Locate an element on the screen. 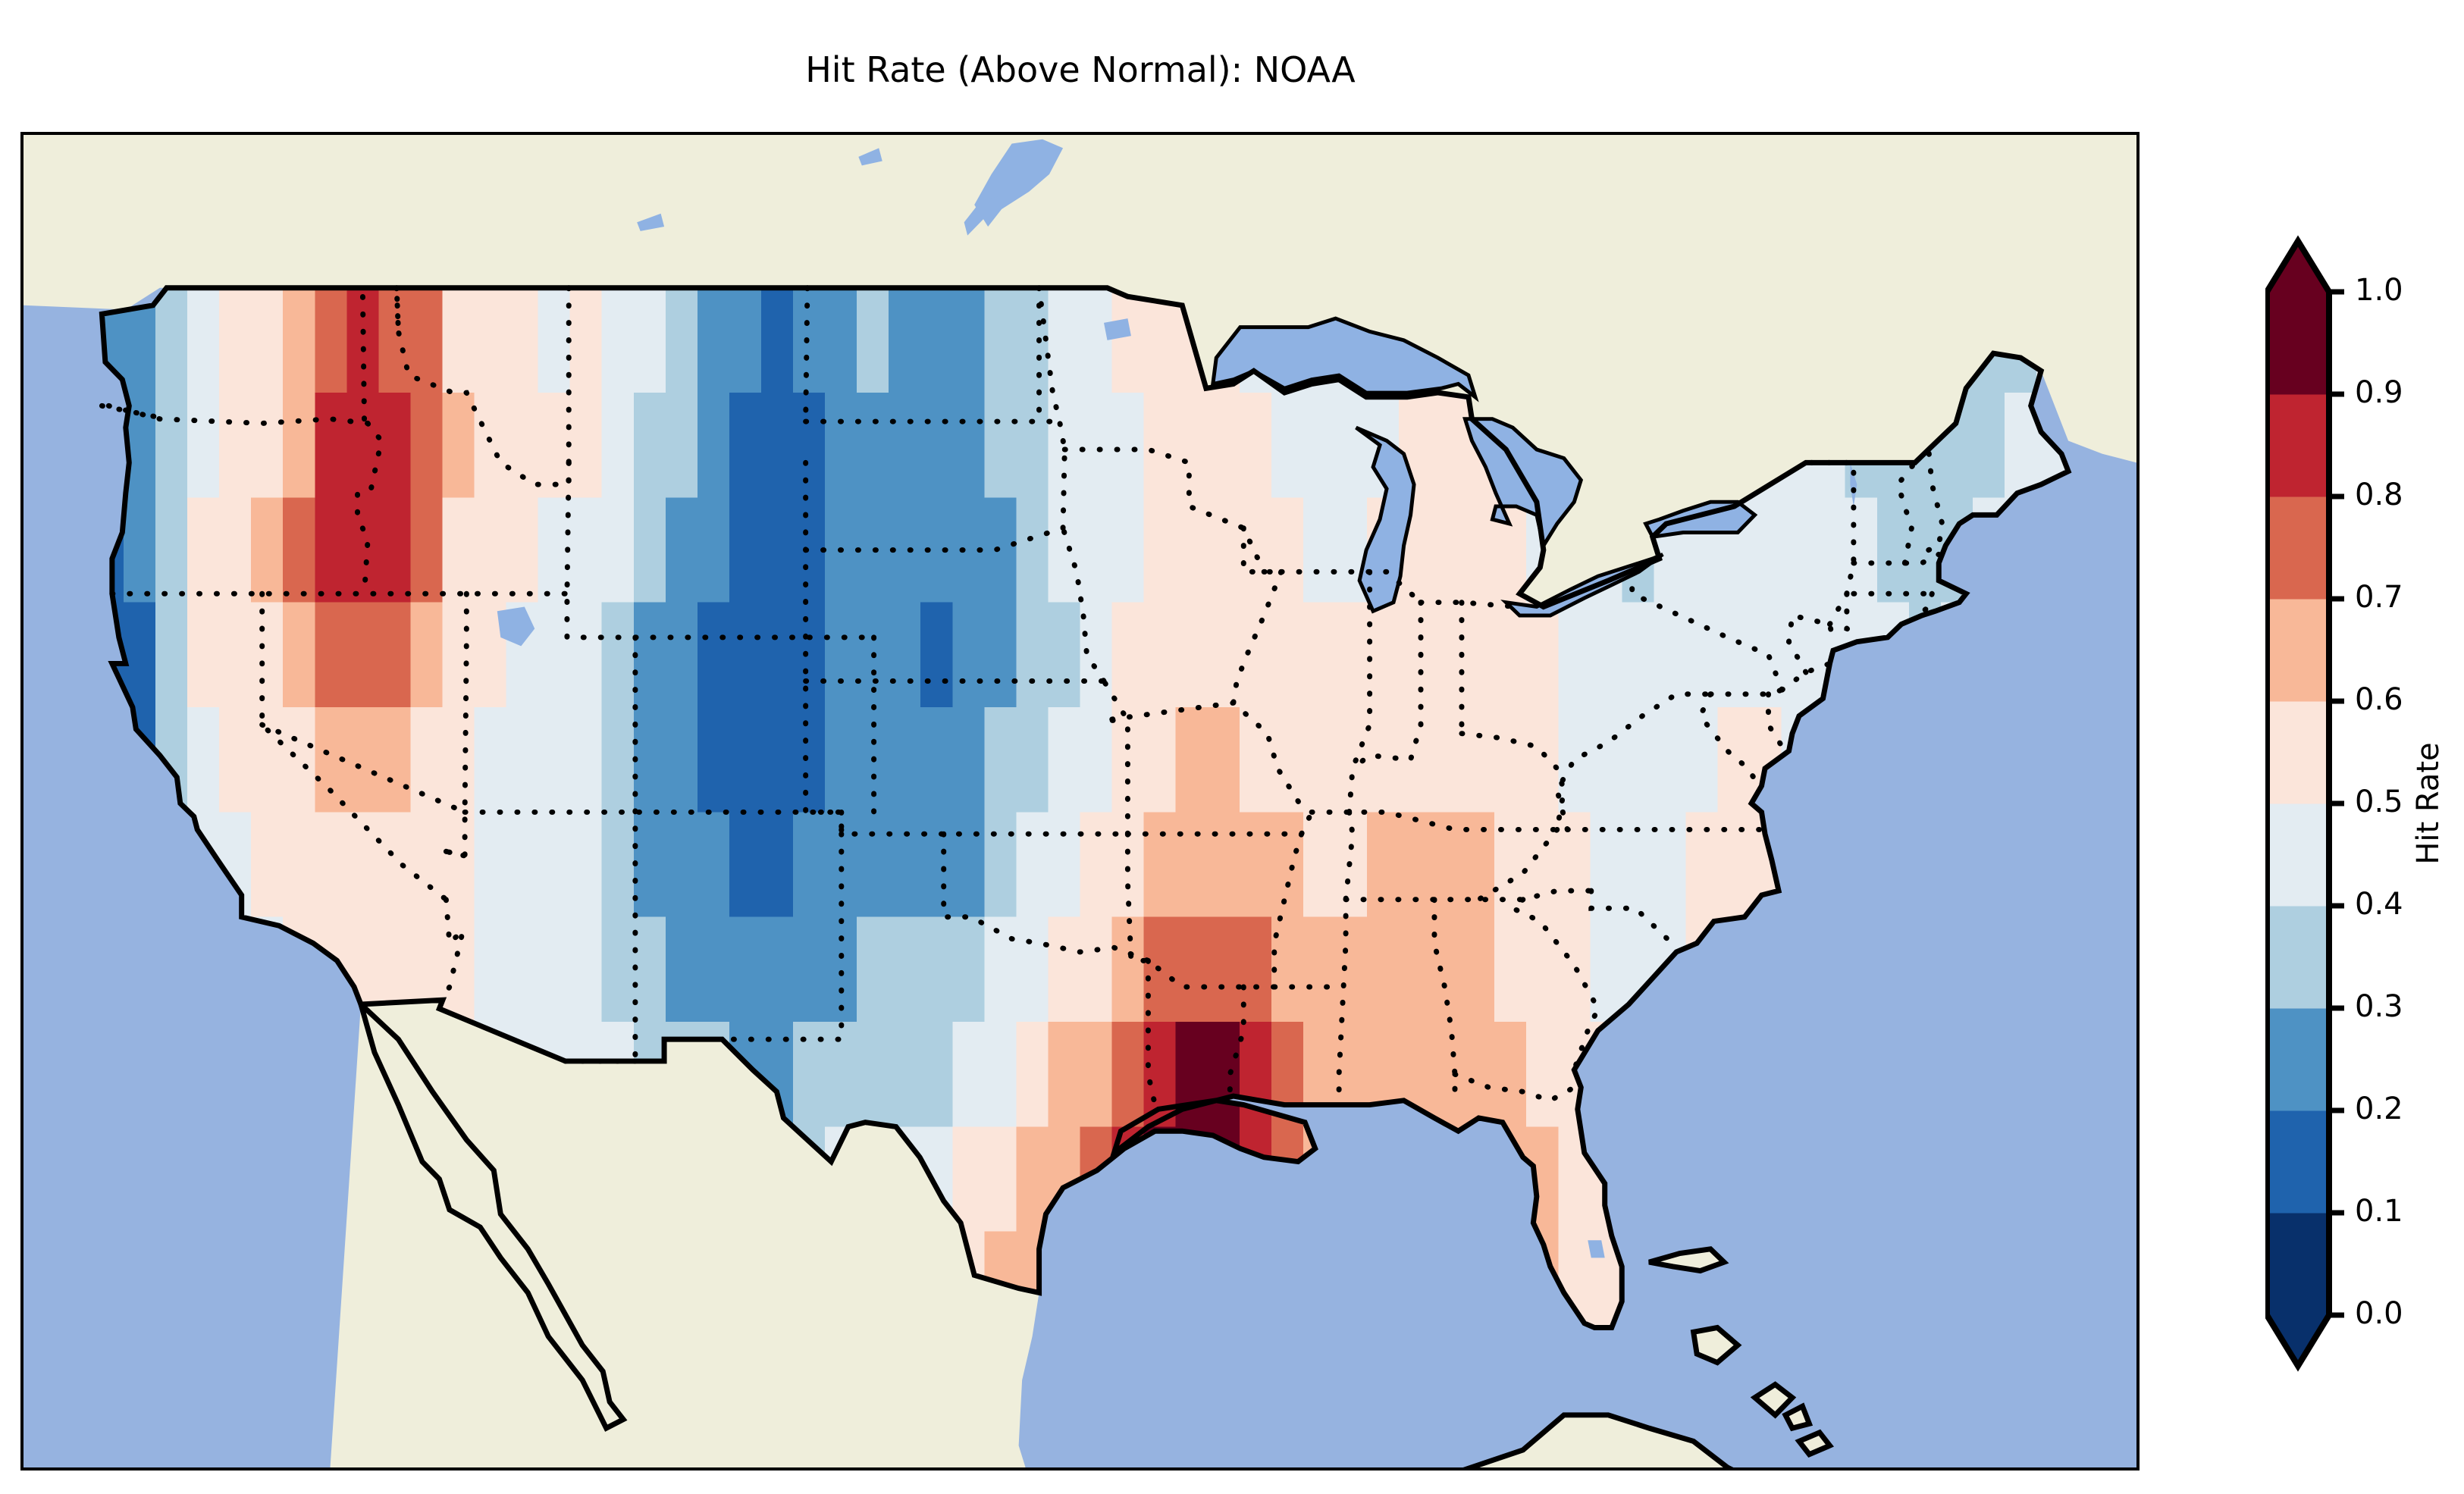  colorbar-tick-label: 0.6 is located at coordinates (2379, 699).